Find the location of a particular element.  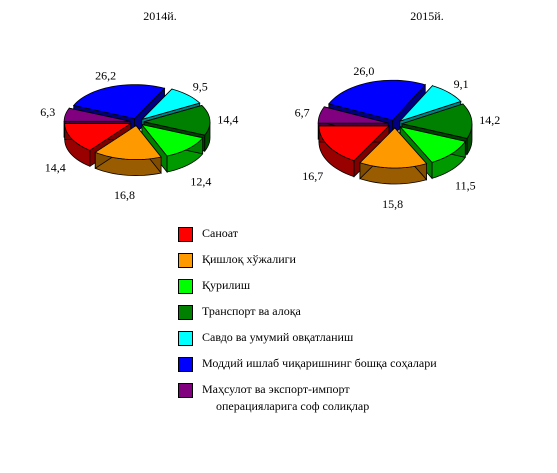

pie-2014-slice-net-taxes is located at coordinates (97, 114).